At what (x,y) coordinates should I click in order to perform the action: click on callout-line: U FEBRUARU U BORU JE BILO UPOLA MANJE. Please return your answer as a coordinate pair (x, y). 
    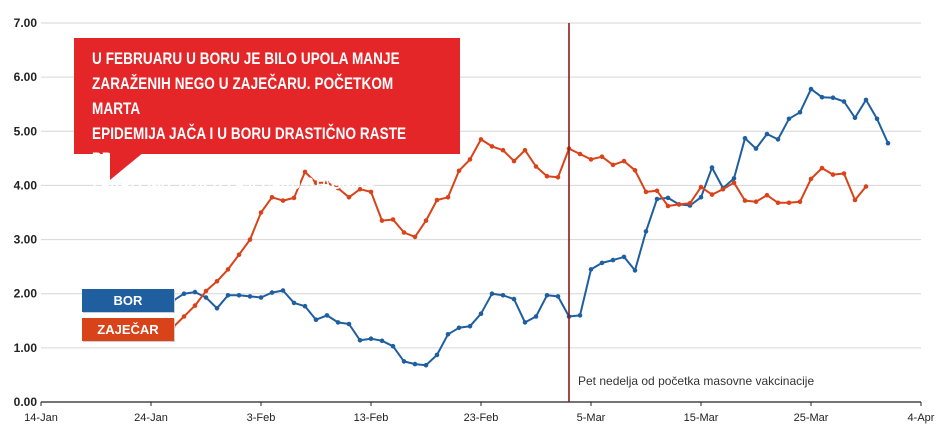
    Looking at the image, I should click on (246, 59).